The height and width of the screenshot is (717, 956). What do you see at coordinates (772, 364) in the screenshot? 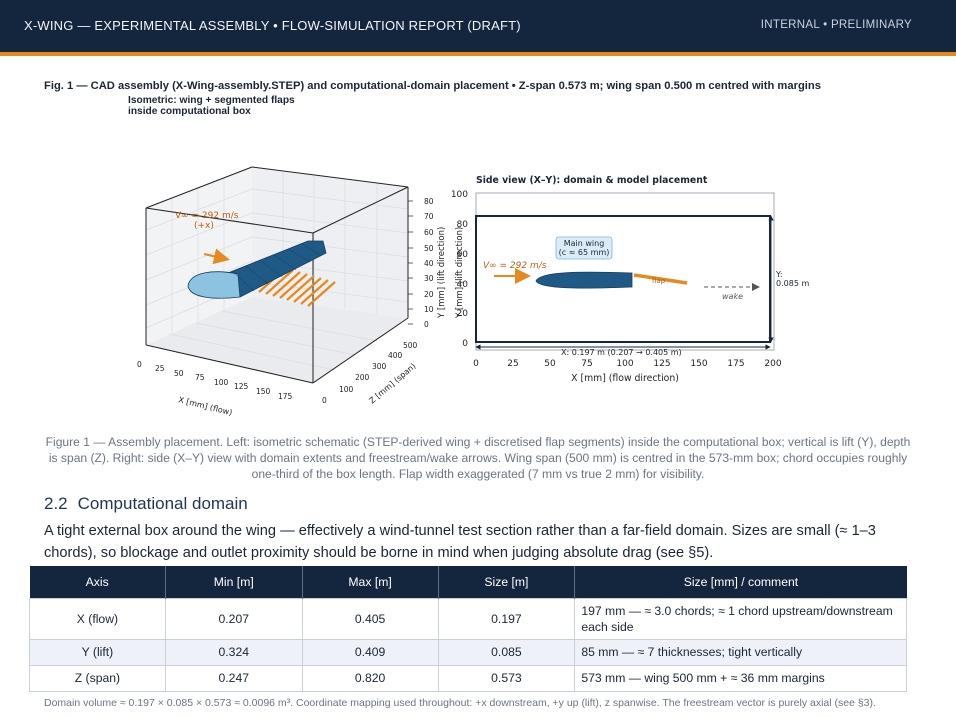
I see `side-x-tick: 200` at bounding box center [772, 364].